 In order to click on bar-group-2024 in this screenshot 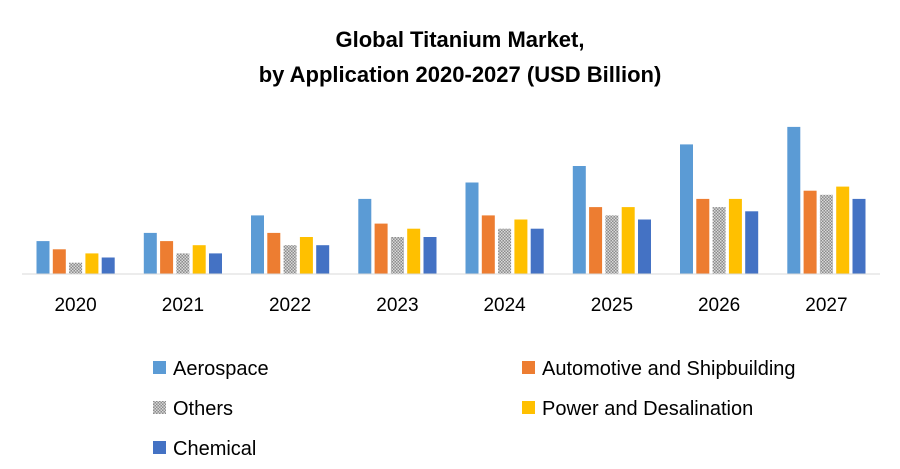, I will do `click(504, 228)`.